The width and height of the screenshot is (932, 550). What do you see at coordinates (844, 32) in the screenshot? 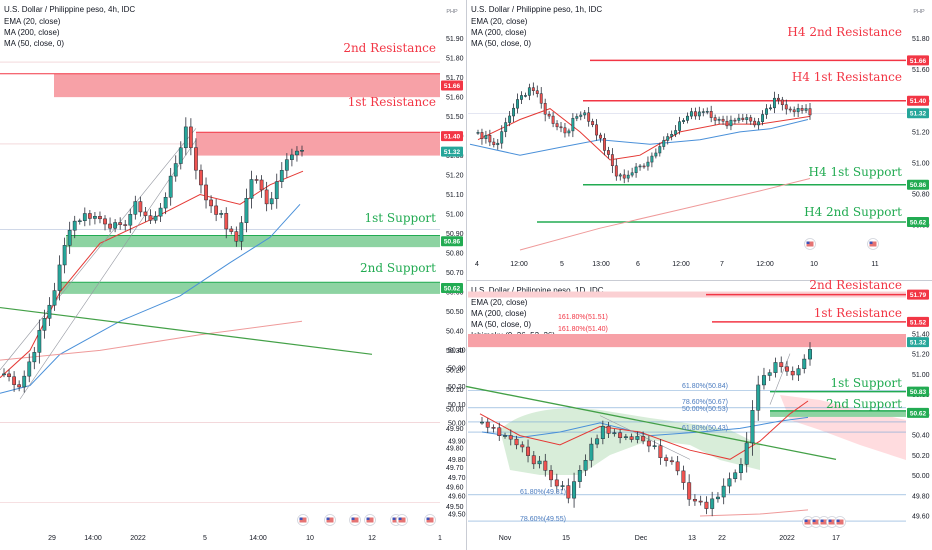
I see `chart-1h-level-label: H4 2nd Resistance` at bounding box center [844, 32].